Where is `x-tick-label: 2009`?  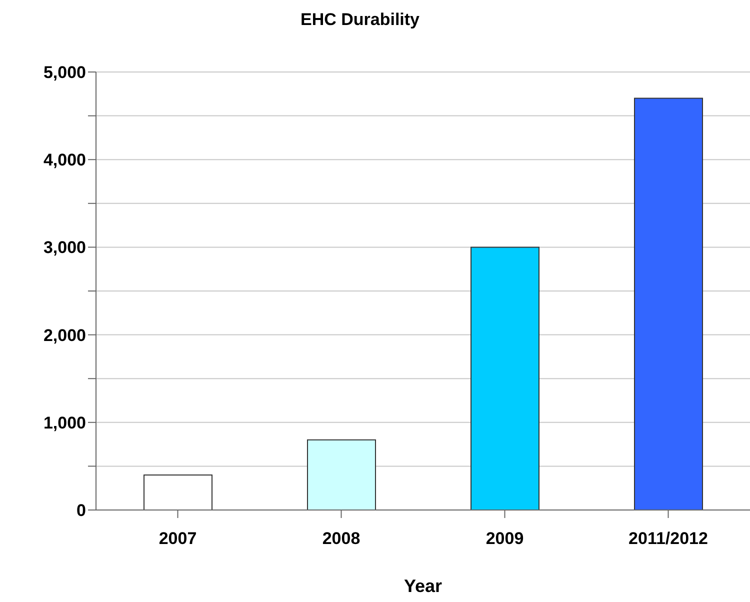 x-tick-label: 2009 is located at coordinates (505, 538).